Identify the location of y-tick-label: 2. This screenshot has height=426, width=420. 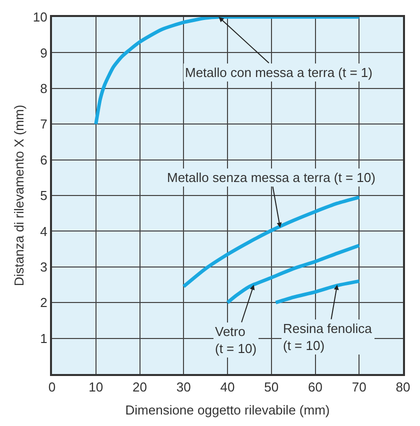
(44, 302).